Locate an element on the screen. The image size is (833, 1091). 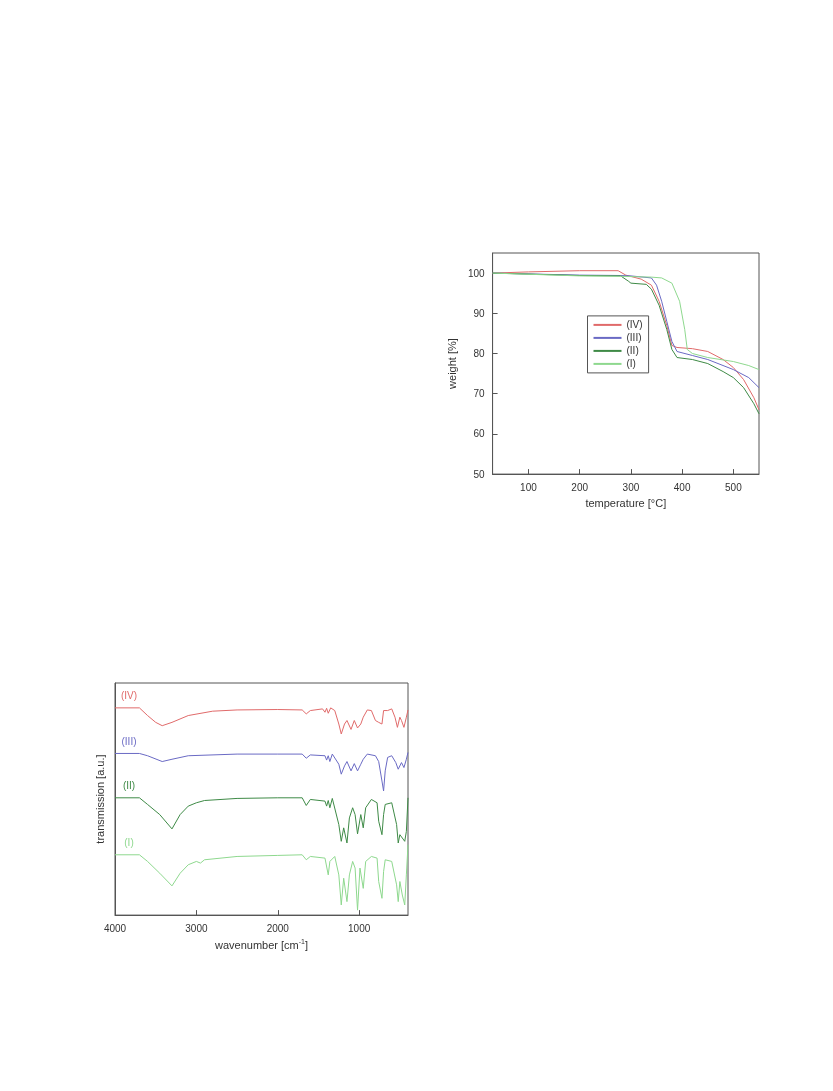
x-tick-label: 200 is located at coordinates (580, 487).